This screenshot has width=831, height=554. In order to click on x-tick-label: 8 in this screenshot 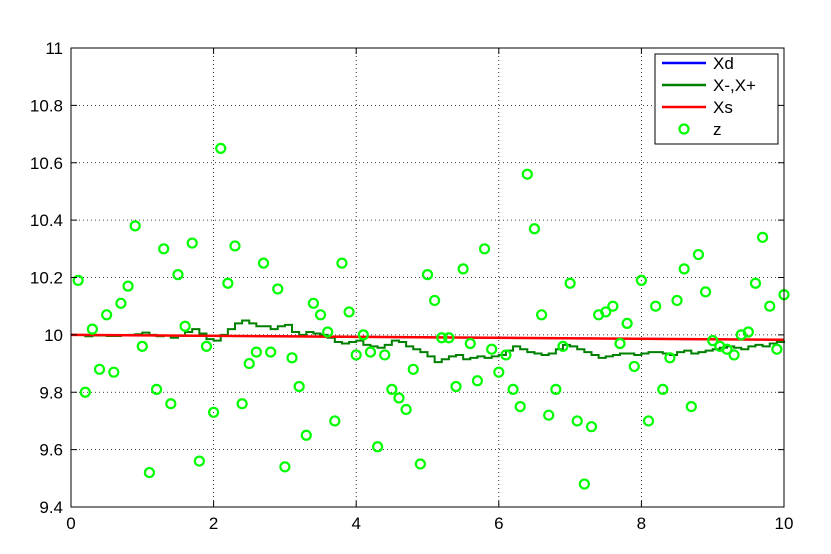, I will do `click(641, 523)`.